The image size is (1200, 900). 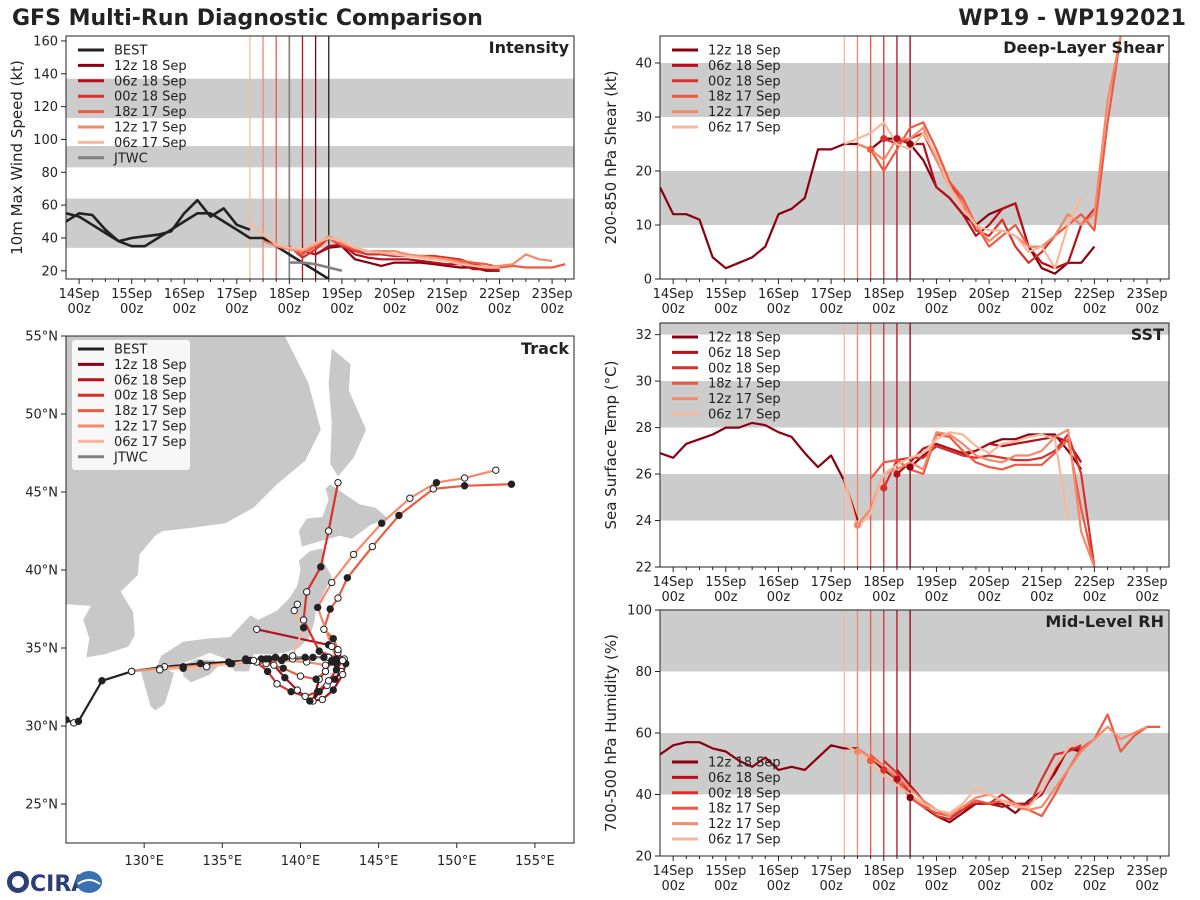 What do you see at coordinates (49, 238) in the screenshot?
I see `y-tick-label: 40` at bounding box center [49, 238].